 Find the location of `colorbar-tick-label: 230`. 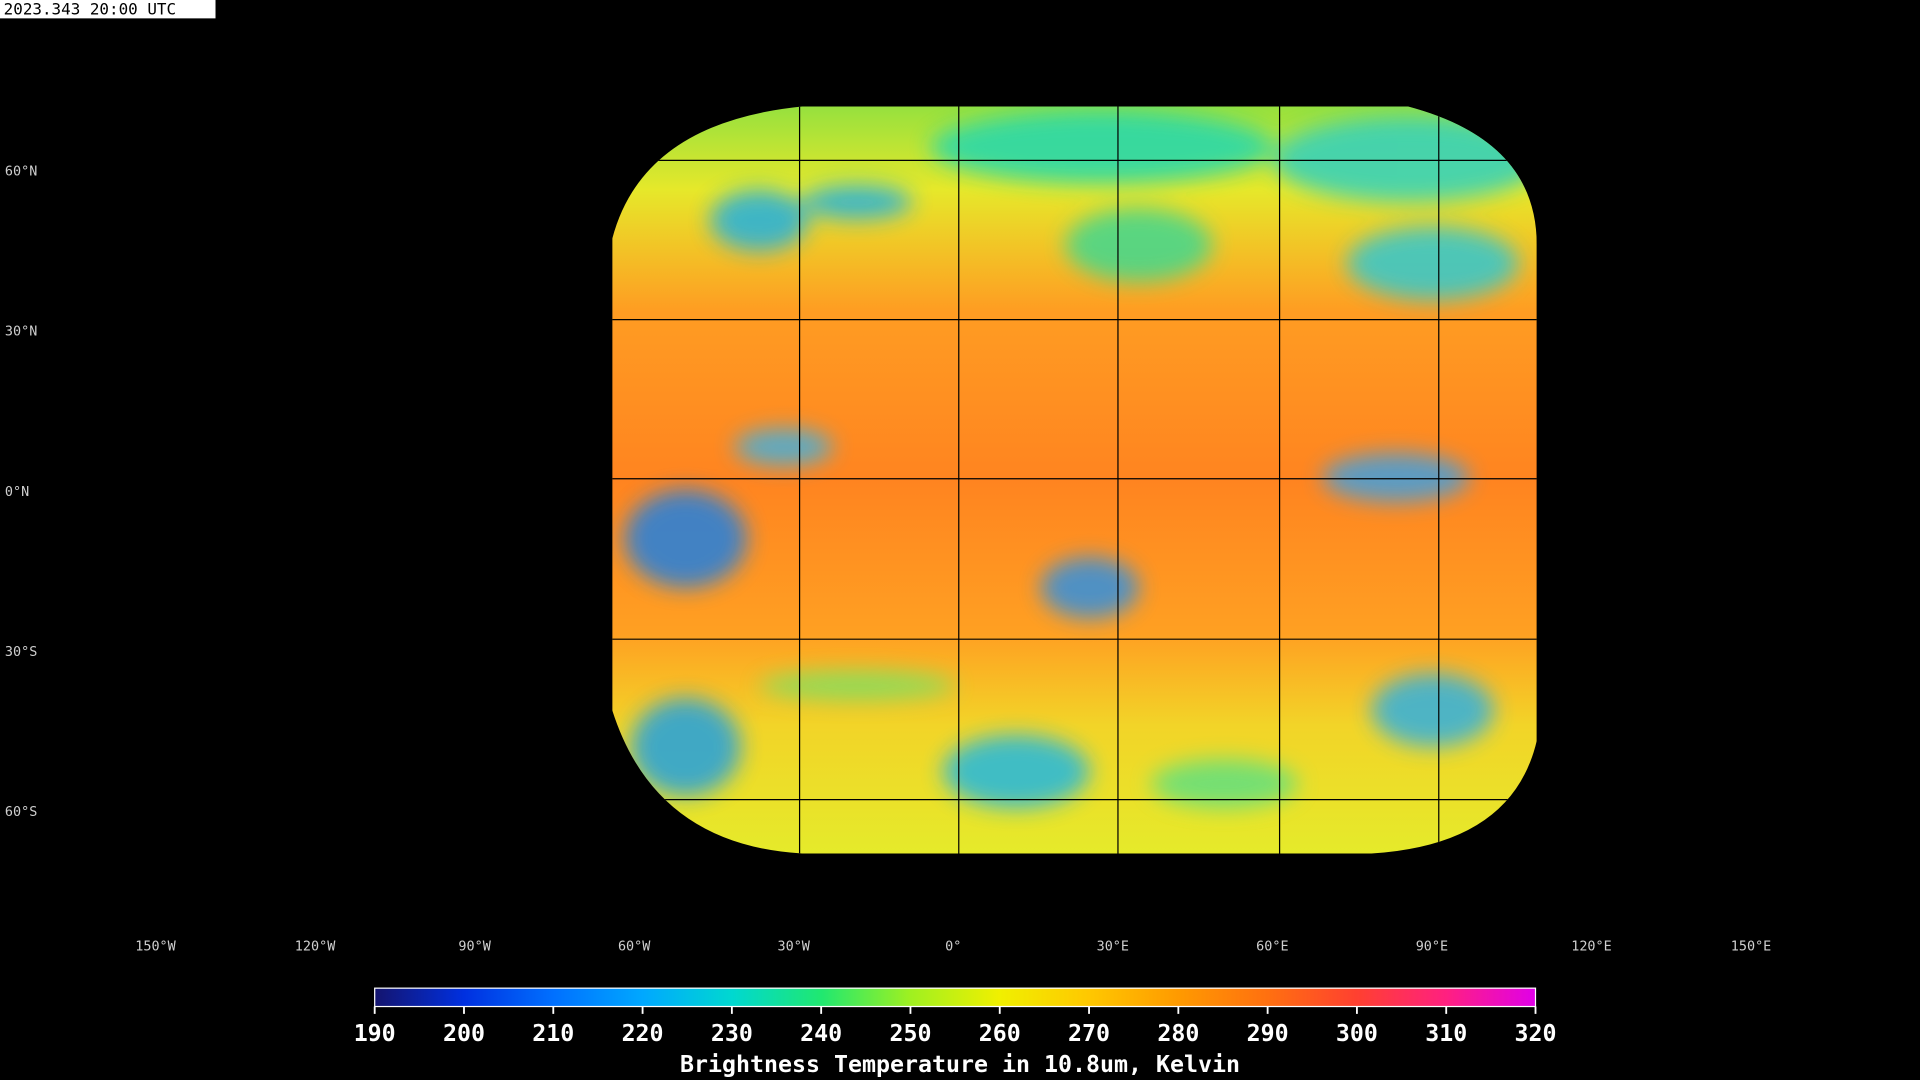

colorbar-tick-label: 230 is located at coordinates (732, 1033).